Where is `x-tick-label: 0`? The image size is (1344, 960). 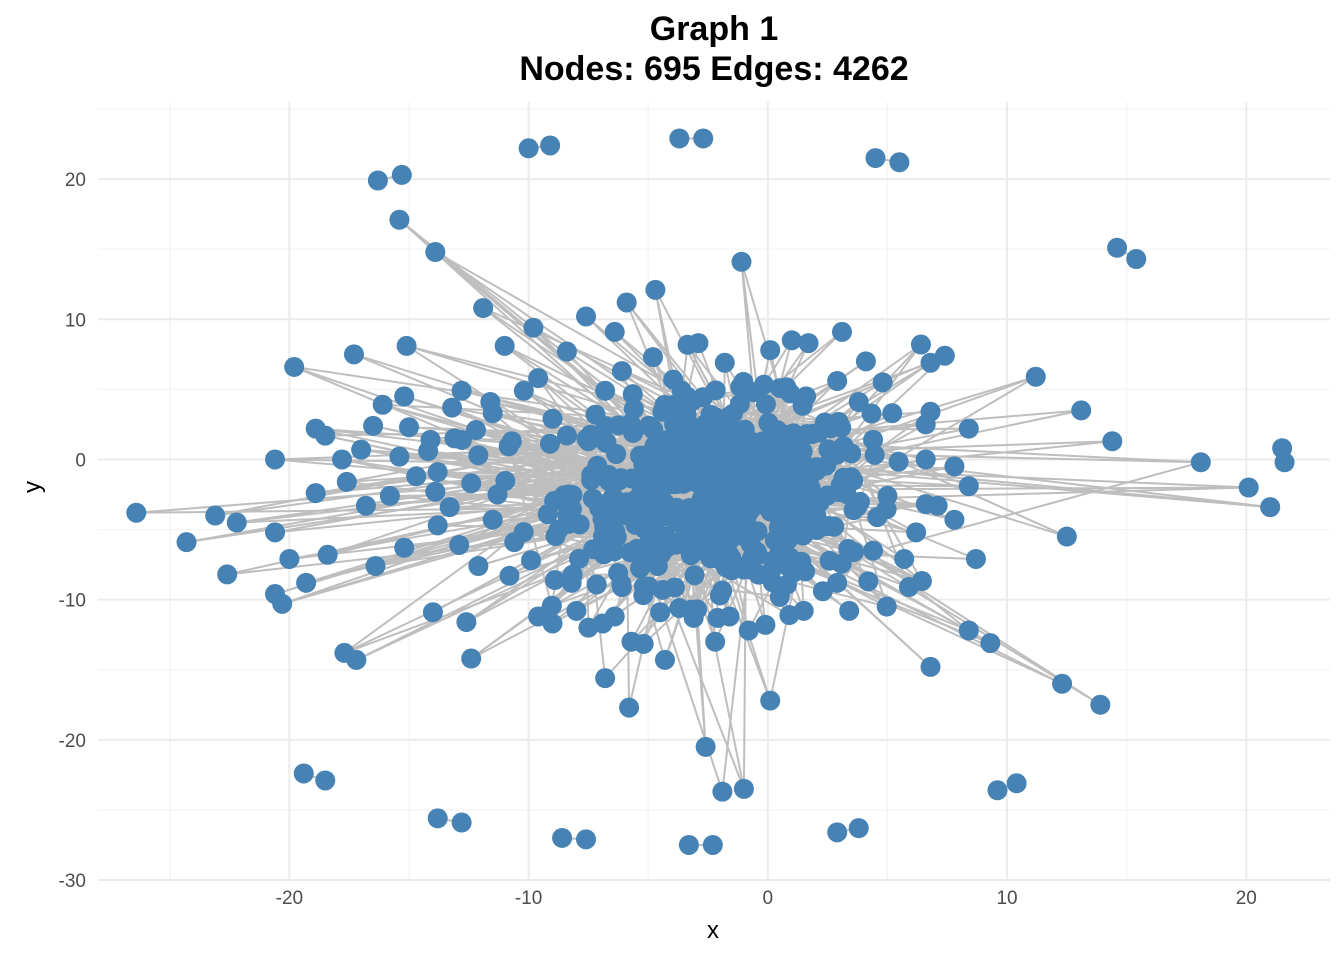 x-tick-label: 0 is located at coordinates (768, 898).